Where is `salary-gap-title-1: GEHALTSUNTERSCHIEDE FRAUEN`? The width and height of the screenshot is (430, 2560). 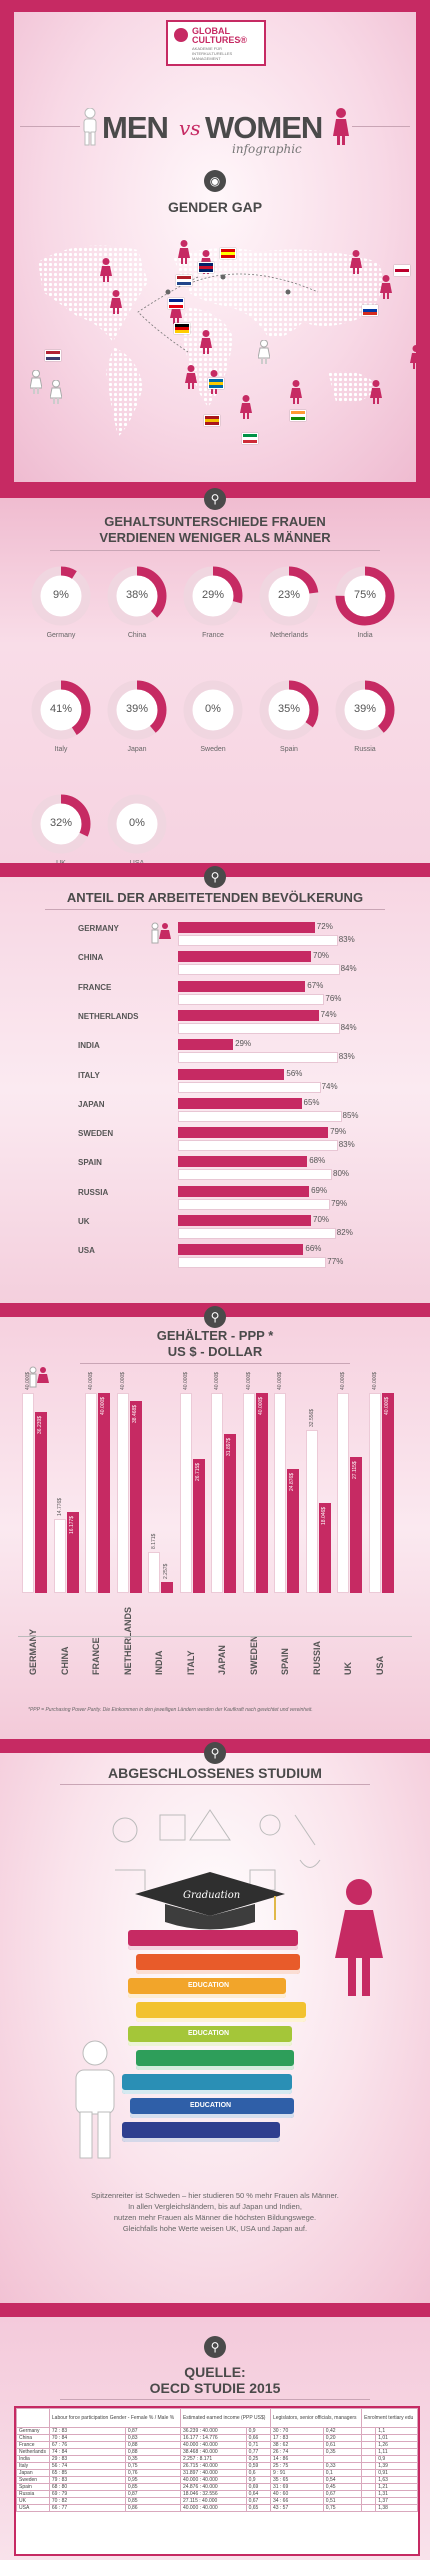 salary-gap-title-1: GEHALTSUNTERSCHIEDE FRAUEN is located at coordinates (215, 521).